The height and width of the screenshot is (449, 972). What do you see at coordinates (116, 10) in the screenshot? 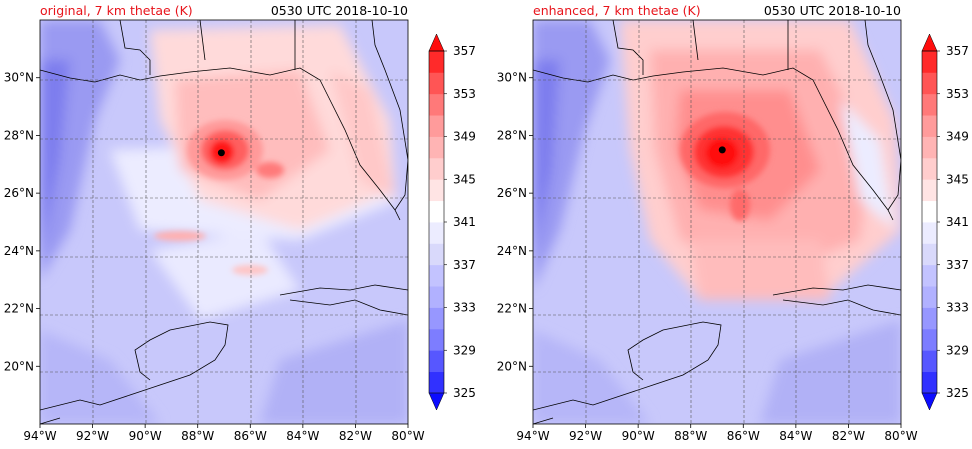
I see `panel-title-original: original, 7 km thetae (K)` at bounding box center [116, 10].